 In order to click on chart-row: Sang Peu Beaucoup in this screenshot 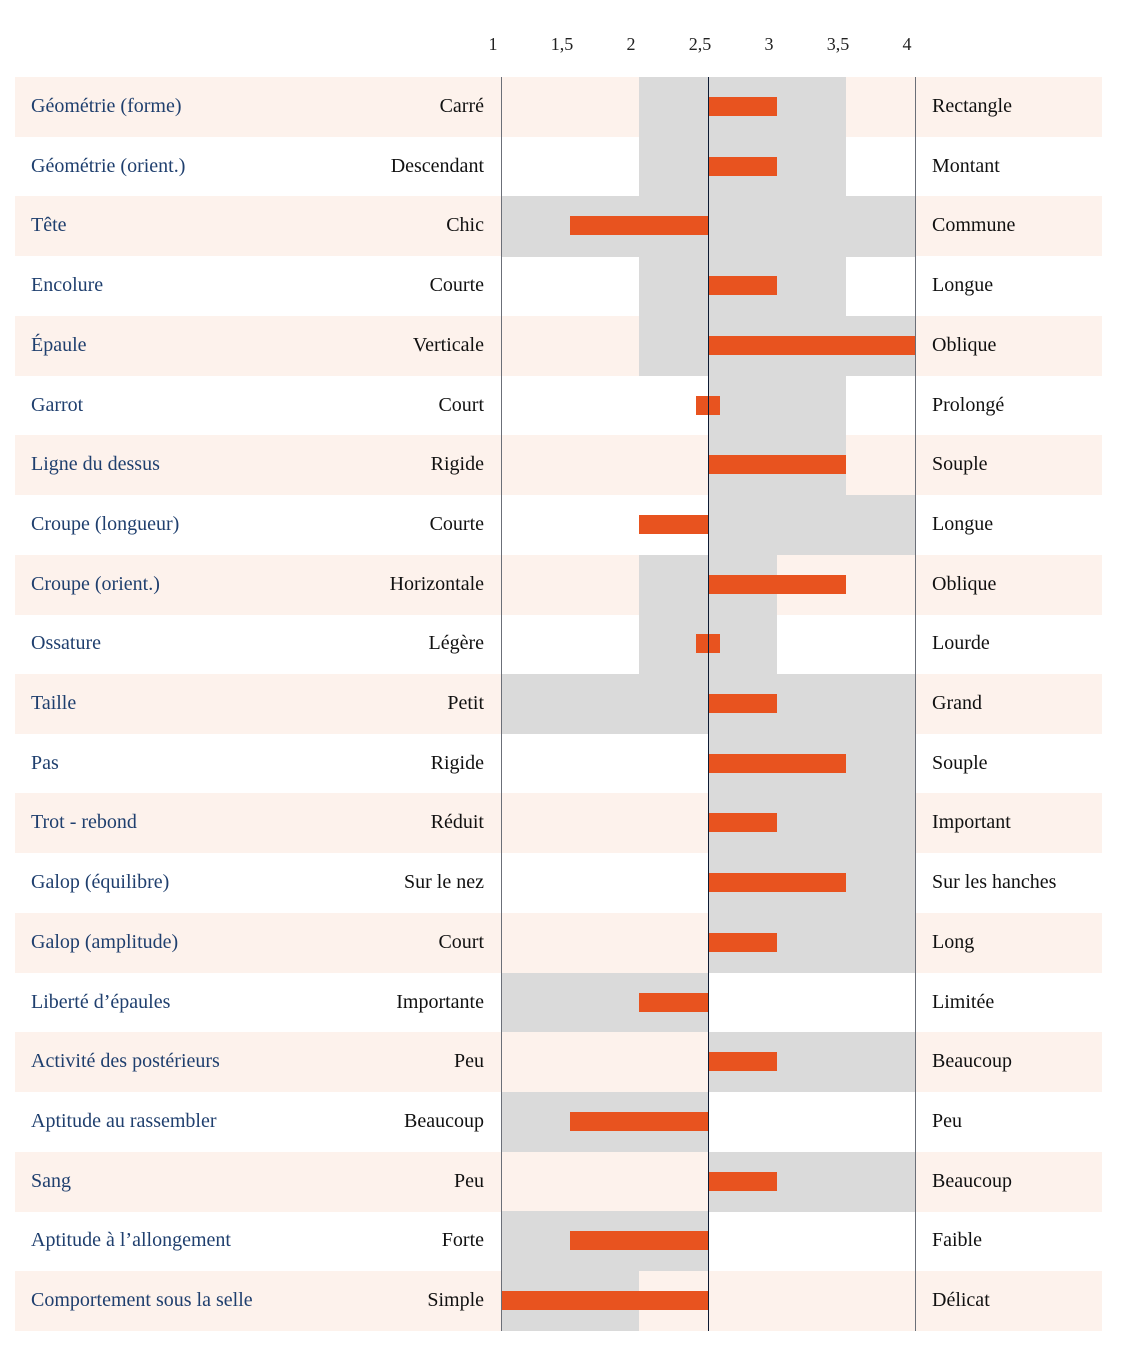, I will do `click(558, 1181)`.